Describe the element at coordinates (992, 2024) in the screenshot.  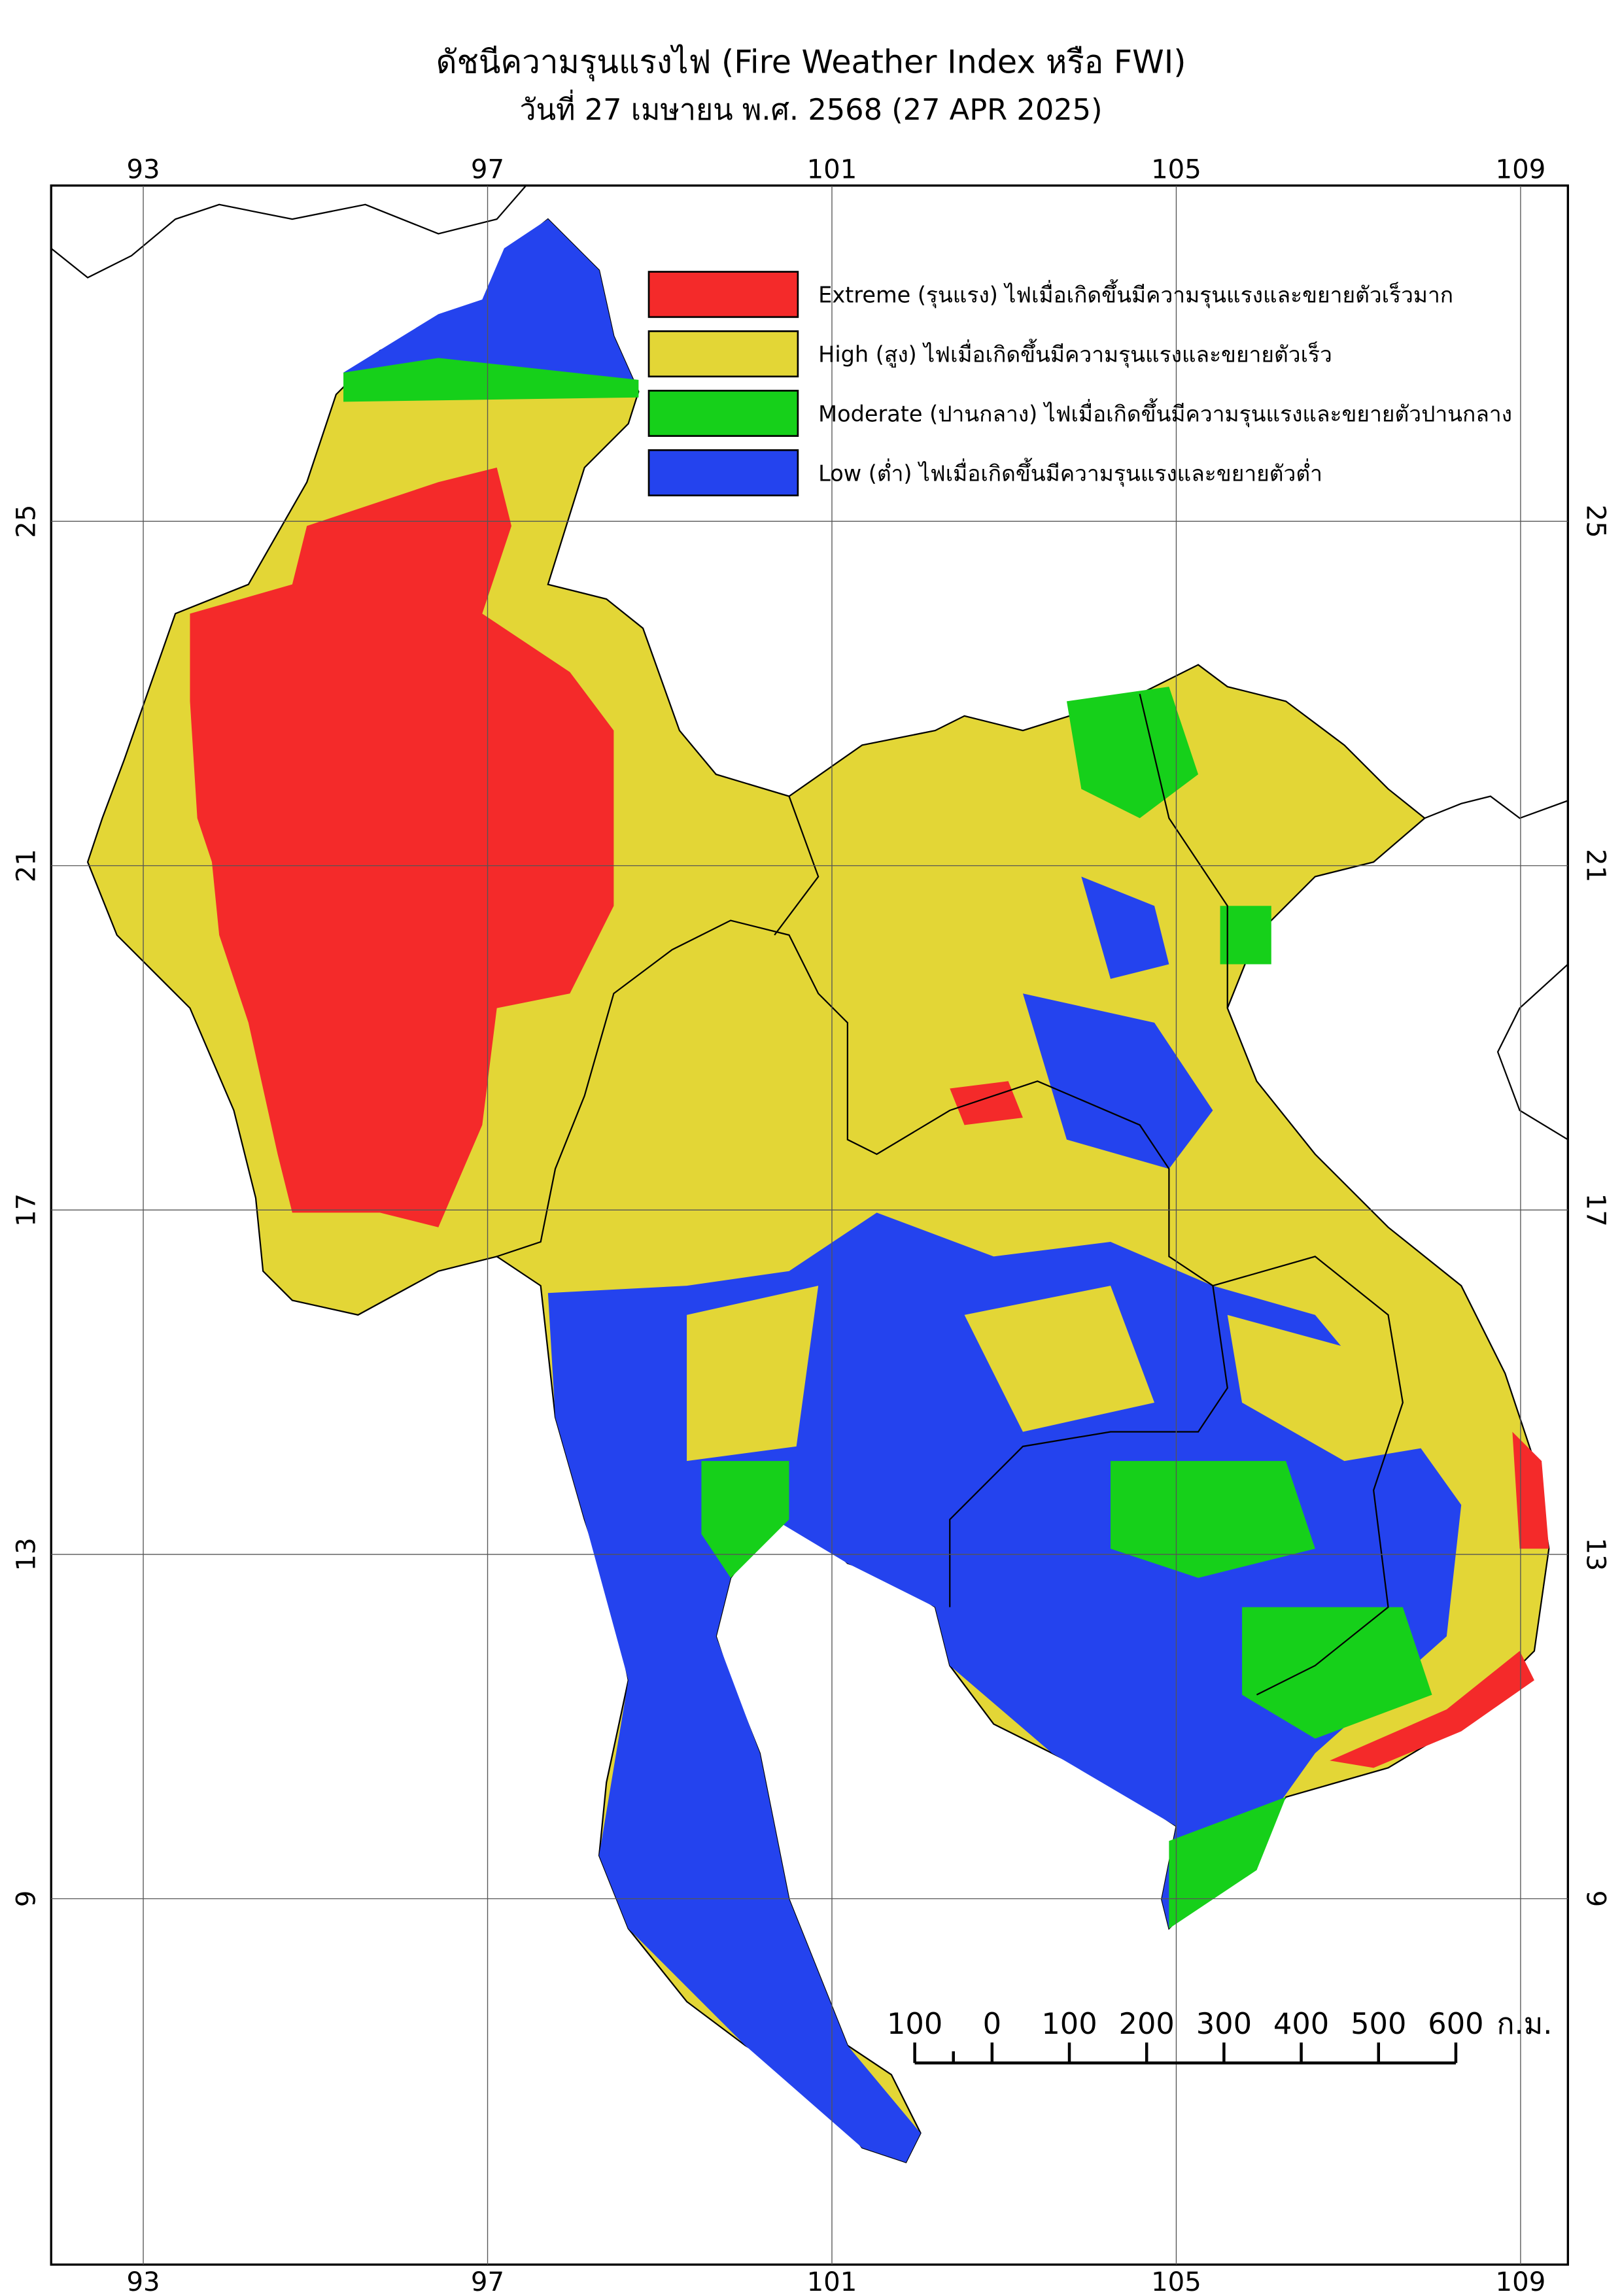
I see `scale-label: 0` at that location.